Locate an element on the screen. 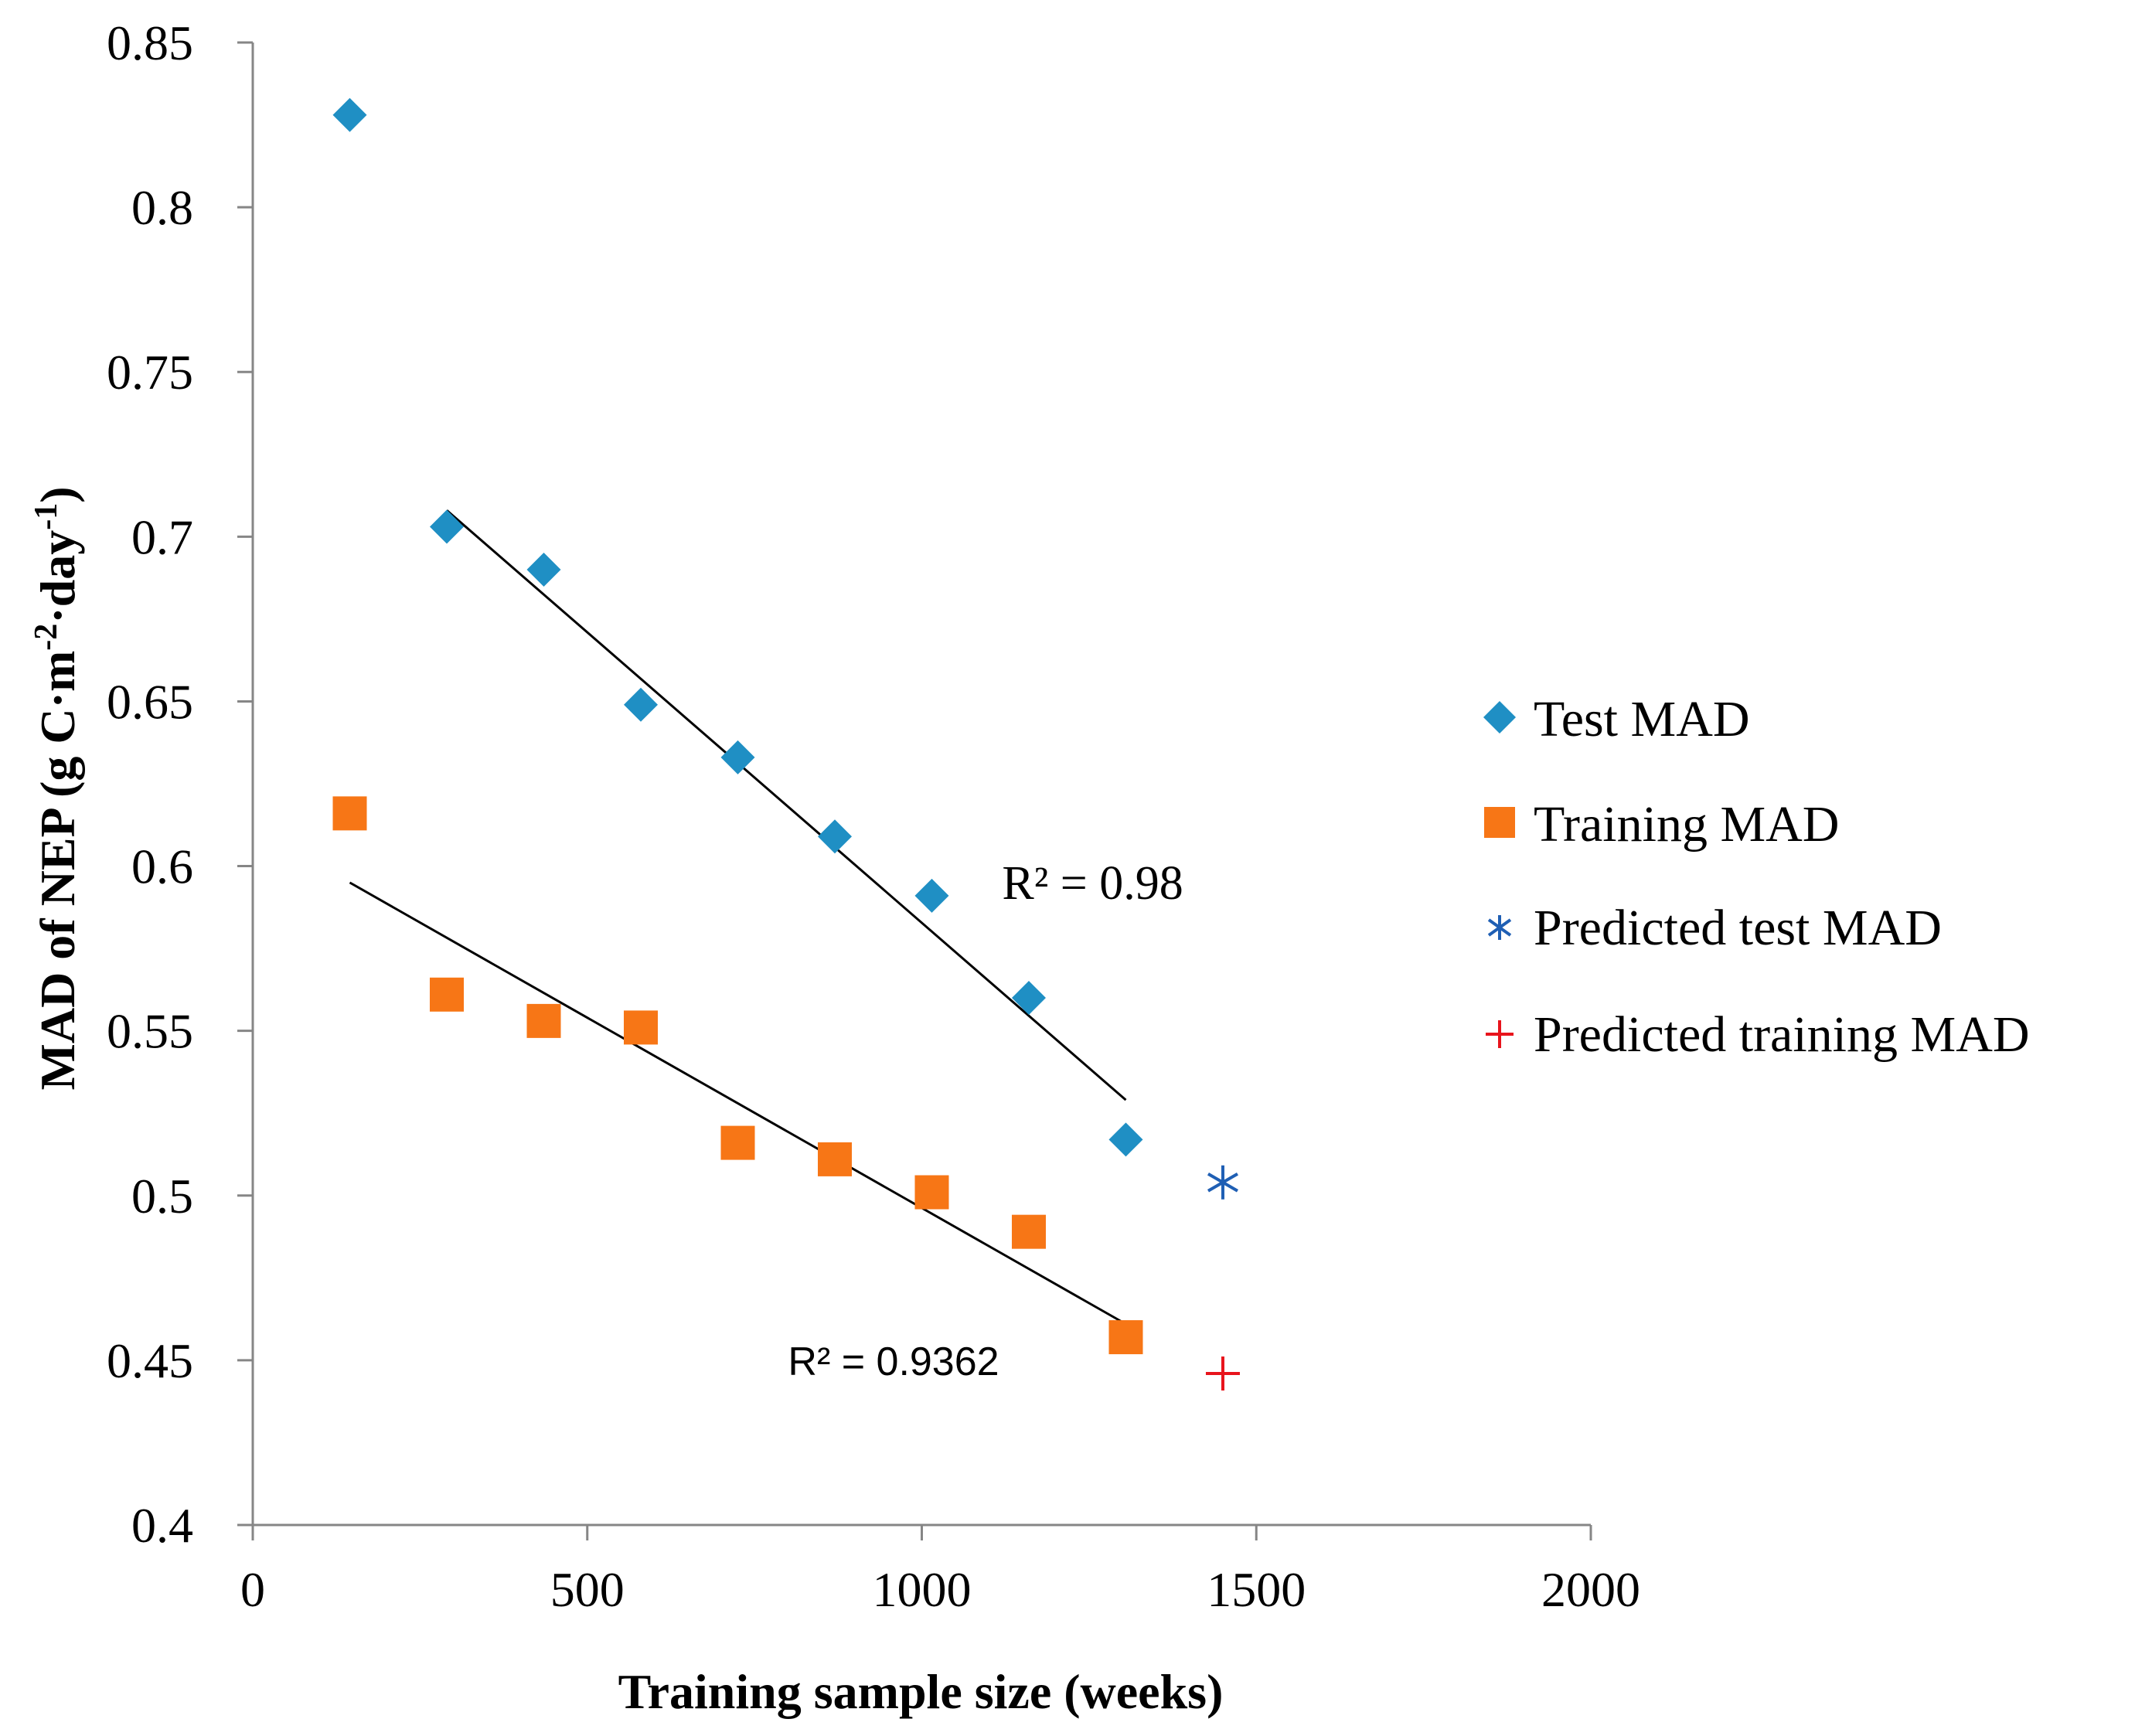  x-tick-label: 2000 is located at coordinates (1591, 1590).